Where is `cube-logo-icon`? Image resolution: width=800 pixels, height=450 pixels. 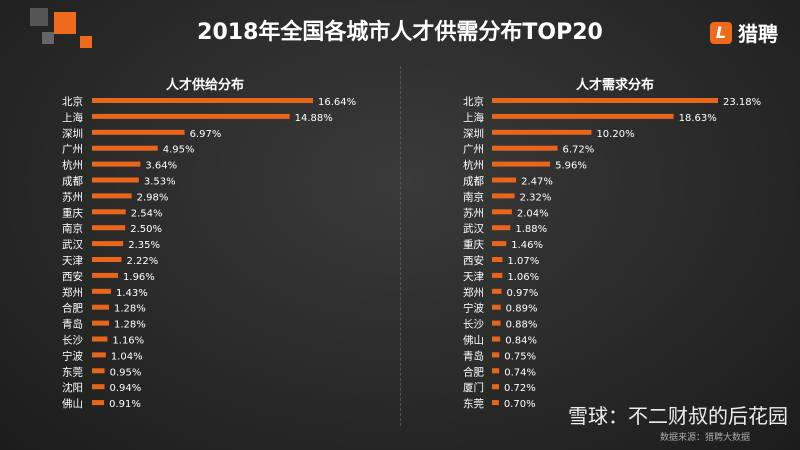
cube-logo-icon is located at coordinates (61, 28).